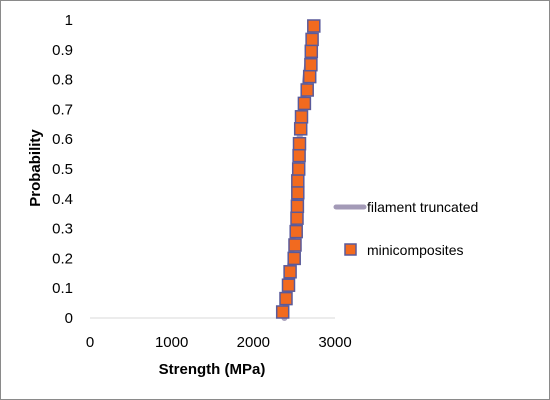 The height and width of the screenshot is (400, 550). What do you see at coordinates (62, 80) in the screenshot?
I see `y-tick-label: 0.8` at bounding box center [62, 80].